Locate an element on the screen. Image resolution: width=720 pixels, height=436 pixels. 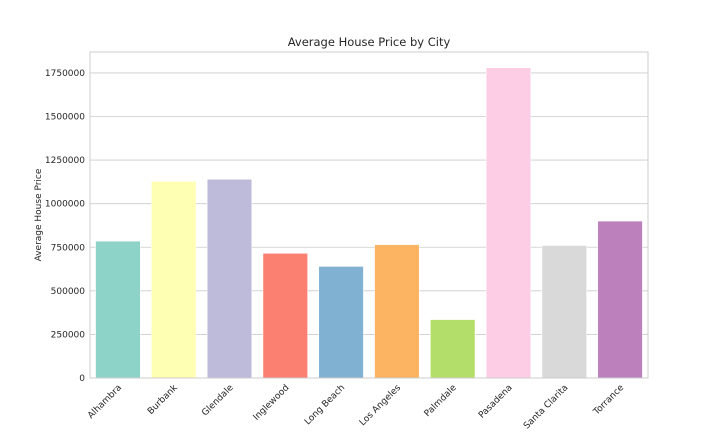
y-tick-label: 1500000 is located at coordinates (65, 118).